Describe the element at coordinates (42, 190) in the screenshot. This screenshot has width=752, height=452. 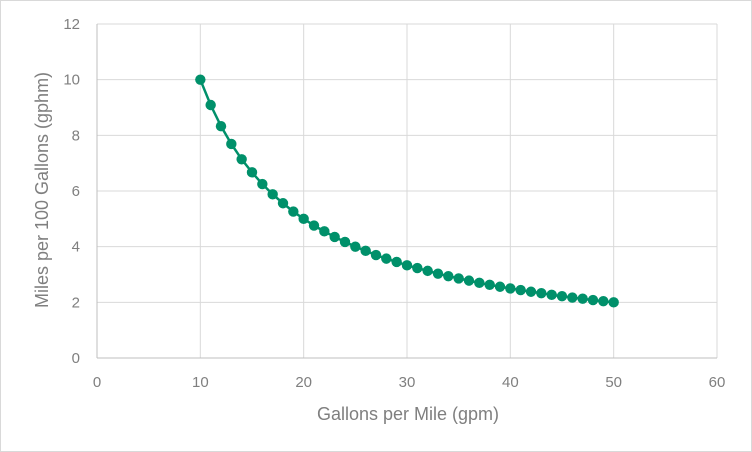
I see `y-axis-title: Miles per 100 Gallons (gphm)` at that location.